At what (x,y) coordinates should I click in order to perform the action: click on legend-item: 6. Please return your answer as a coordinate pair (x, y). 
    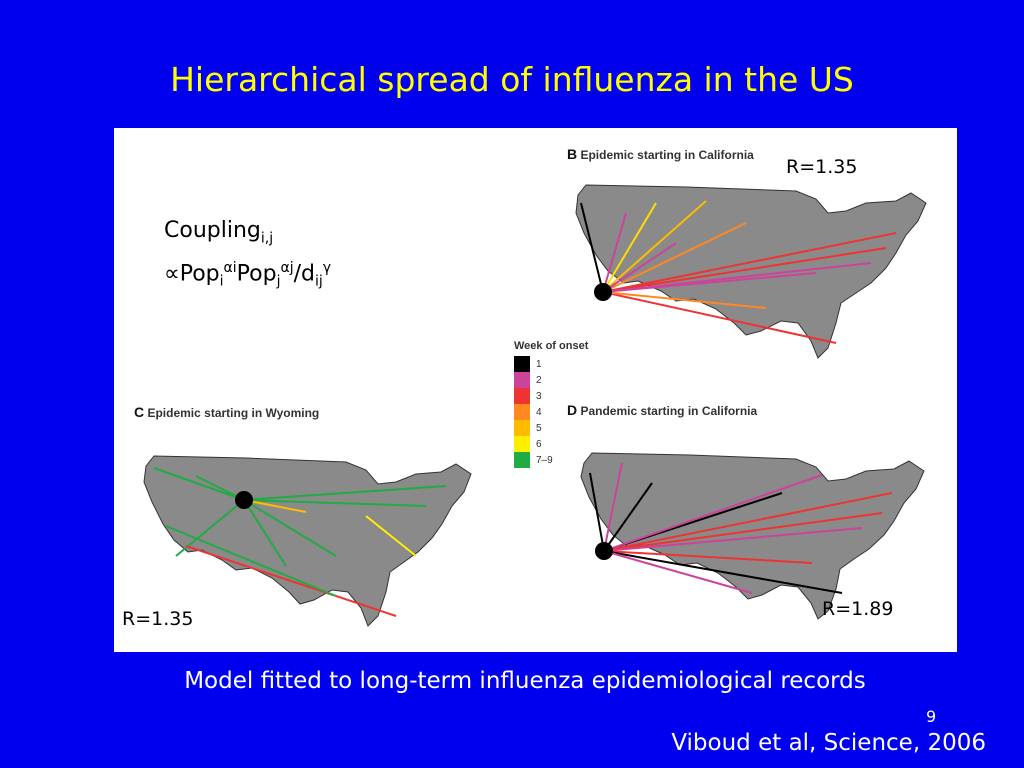
    Looking at the image, I should click on (551, 444).